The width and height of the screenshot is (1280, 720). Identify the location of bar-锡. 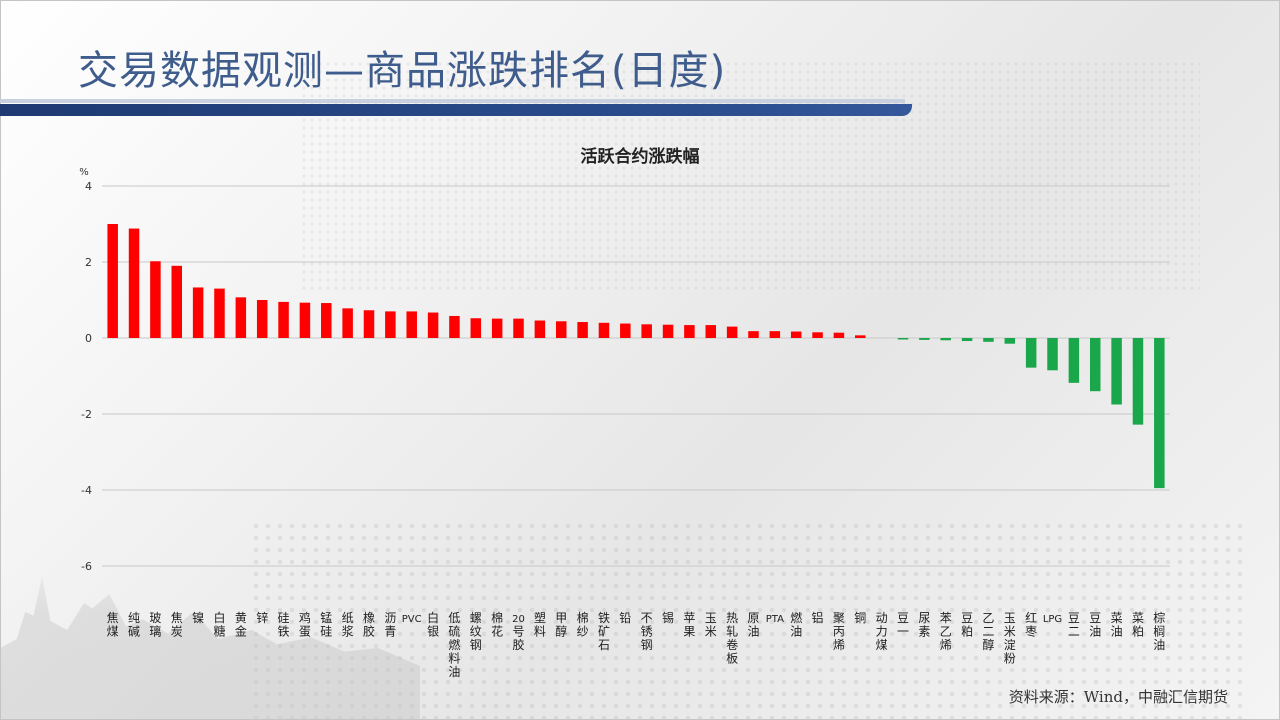
(668, 331).